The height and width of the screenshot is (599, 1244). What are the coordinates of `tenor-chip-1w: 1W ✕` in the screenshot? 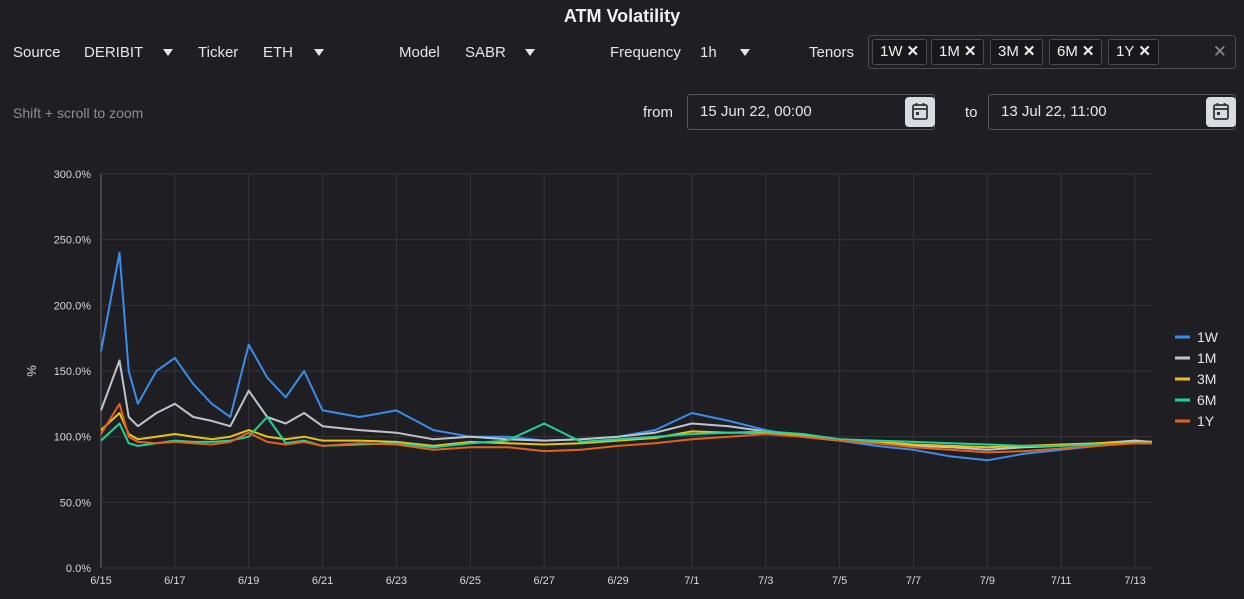 It's located at (900, 52).